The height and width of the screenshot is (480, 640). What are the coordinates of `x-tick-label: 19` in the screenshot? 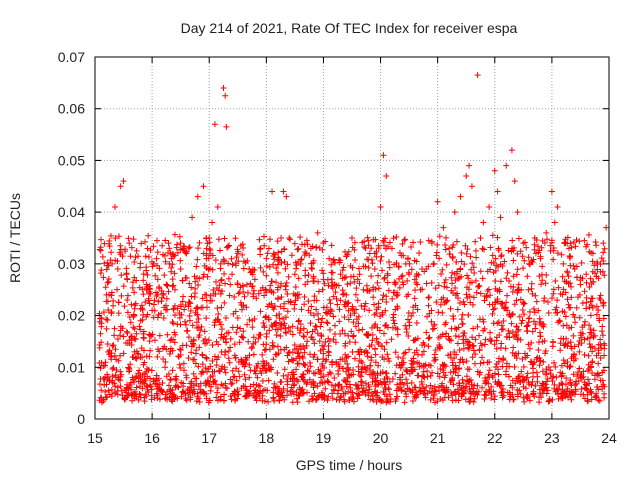 It's located at (324, 438).